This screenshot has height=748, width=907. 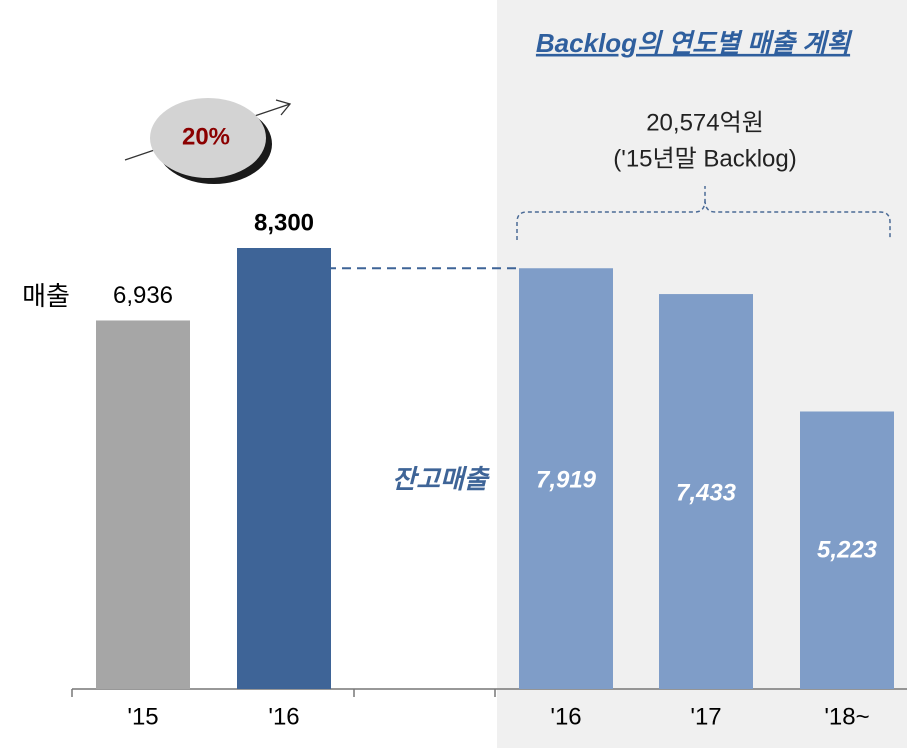 I want to click on value-label: 7,433, so click(x=706, y=492).